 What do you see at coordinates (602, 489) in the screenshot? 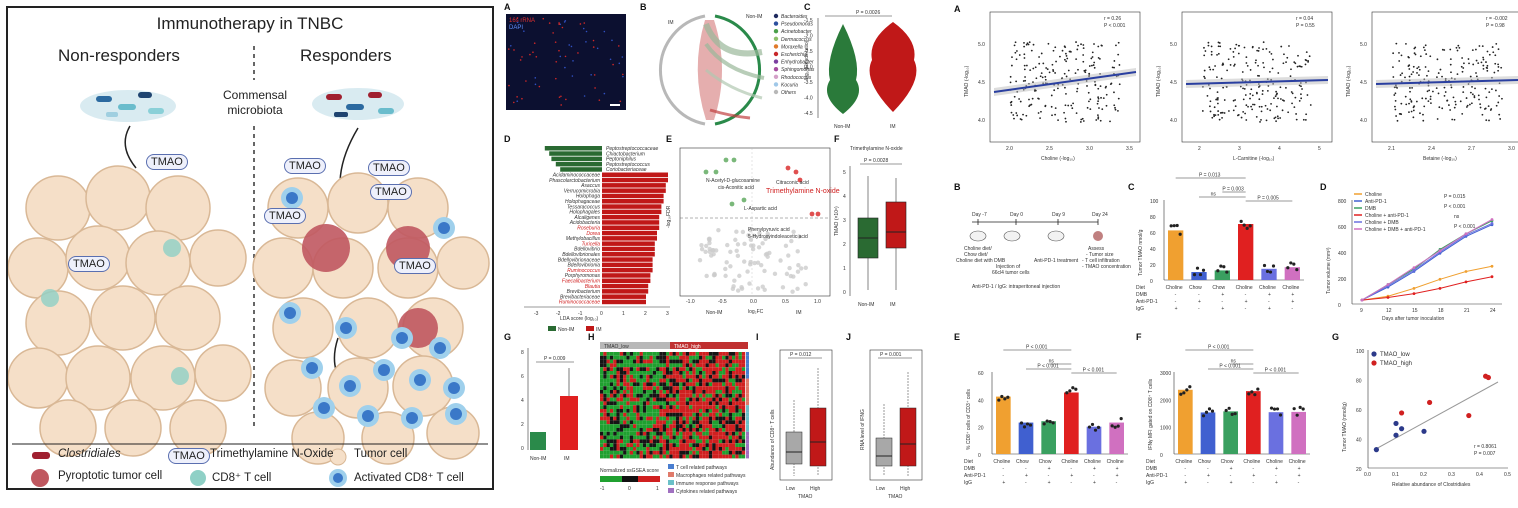
I see `scale-tick-neg: -1` at bounding box center [602, 489].